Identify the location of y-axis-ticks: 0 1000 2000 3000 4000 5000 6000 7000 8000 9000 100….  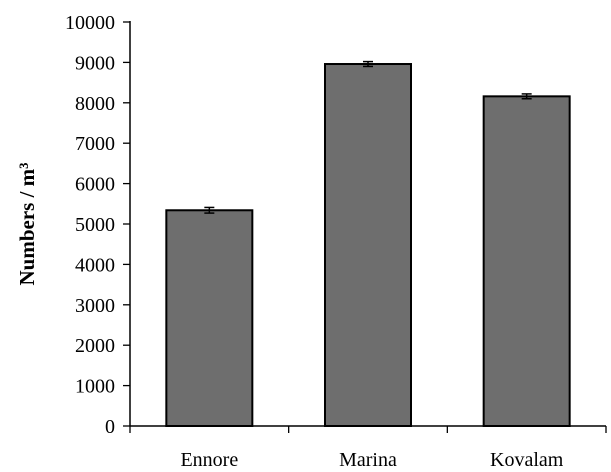
(97, 225).